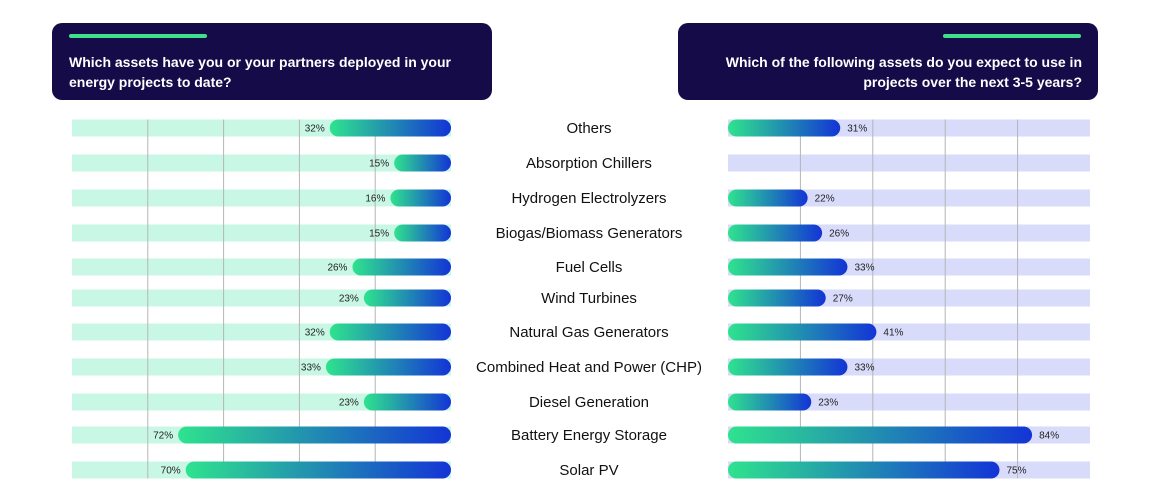  What do you see at coordinates (138, 36) in the screenshot?
I see `left-header-accent-line` at bounding box center [138, 36].